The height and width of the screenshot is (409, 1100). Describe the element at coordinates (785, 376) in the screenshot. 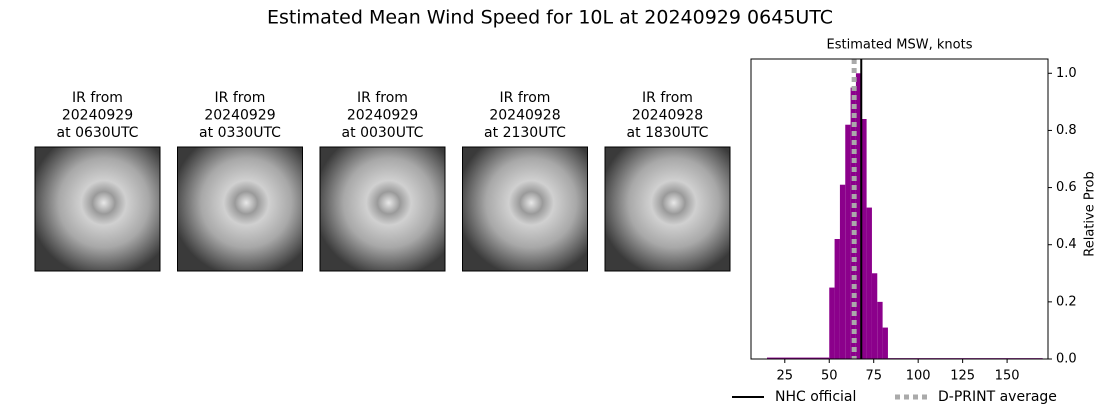

I see `x-tick-label: 25` at that location.